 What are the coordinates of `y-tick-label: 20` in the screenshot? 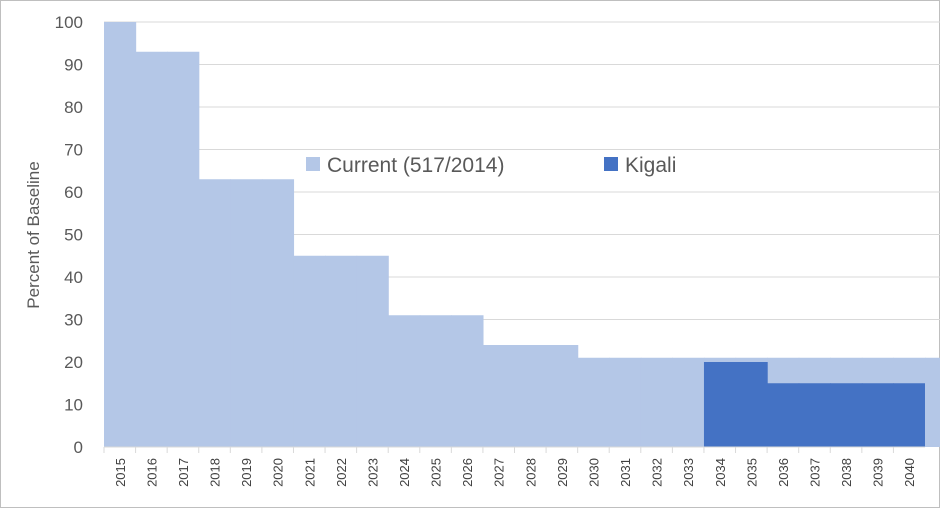 It's located at (73, 362).